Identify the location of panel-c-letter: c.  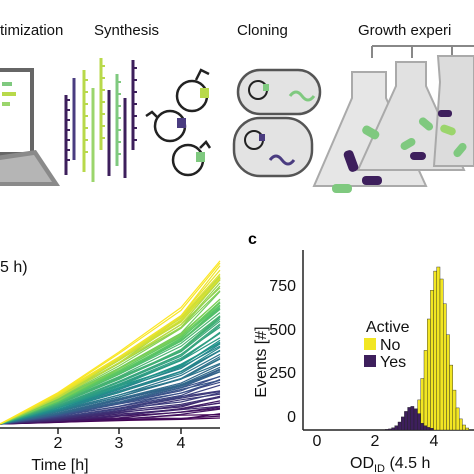
(252, 239).